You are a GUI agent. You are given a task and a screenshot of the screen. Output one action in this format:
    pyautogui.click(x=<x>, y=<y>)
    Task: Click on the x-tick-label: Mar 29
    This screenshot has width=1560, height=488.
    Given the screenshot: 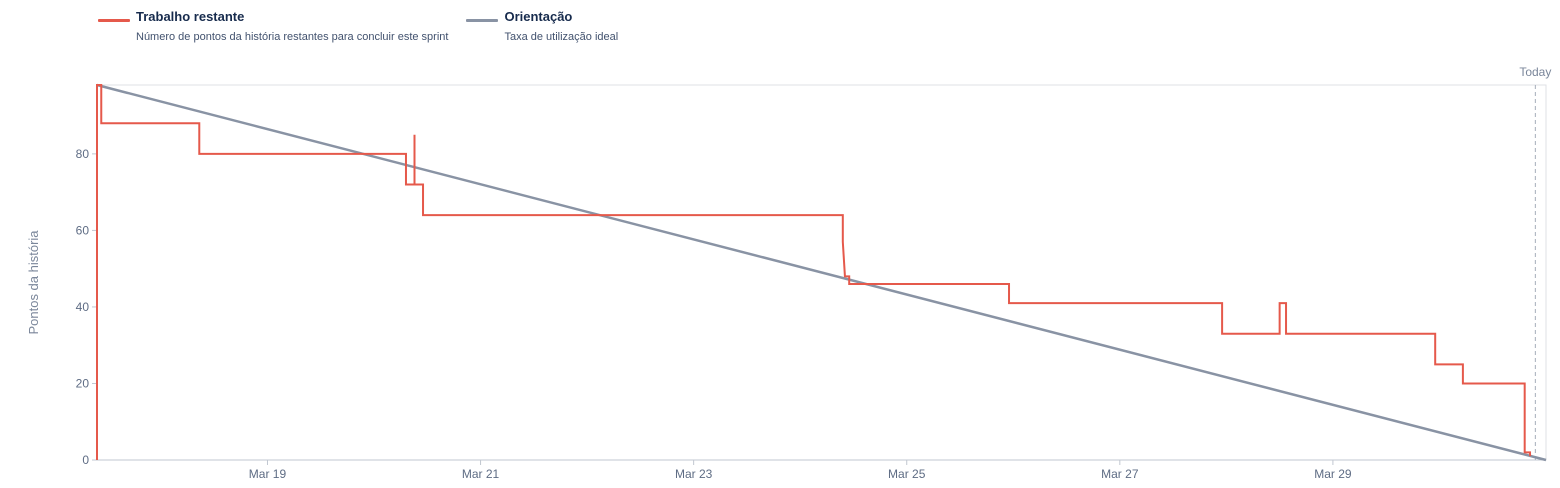 What is the action you would take?
    pyautogui.click(x=1333, y=474)
    